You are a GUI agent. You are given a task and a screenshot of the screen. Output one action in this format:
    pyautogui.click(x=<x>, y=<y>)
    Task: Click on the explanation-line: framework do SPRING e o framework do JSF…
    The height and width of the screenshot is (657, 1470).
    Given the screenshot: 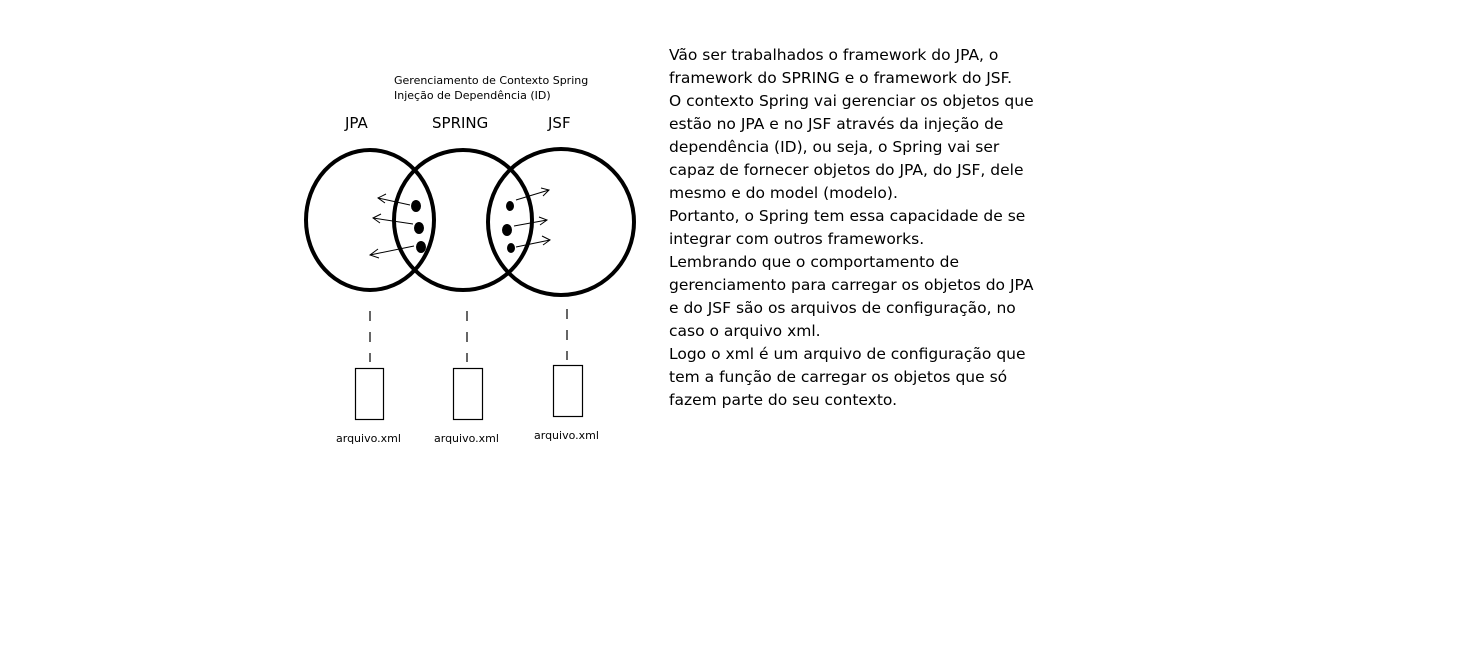 What is the action you would take?
    pyautogui.click(x=840, y=78)
    